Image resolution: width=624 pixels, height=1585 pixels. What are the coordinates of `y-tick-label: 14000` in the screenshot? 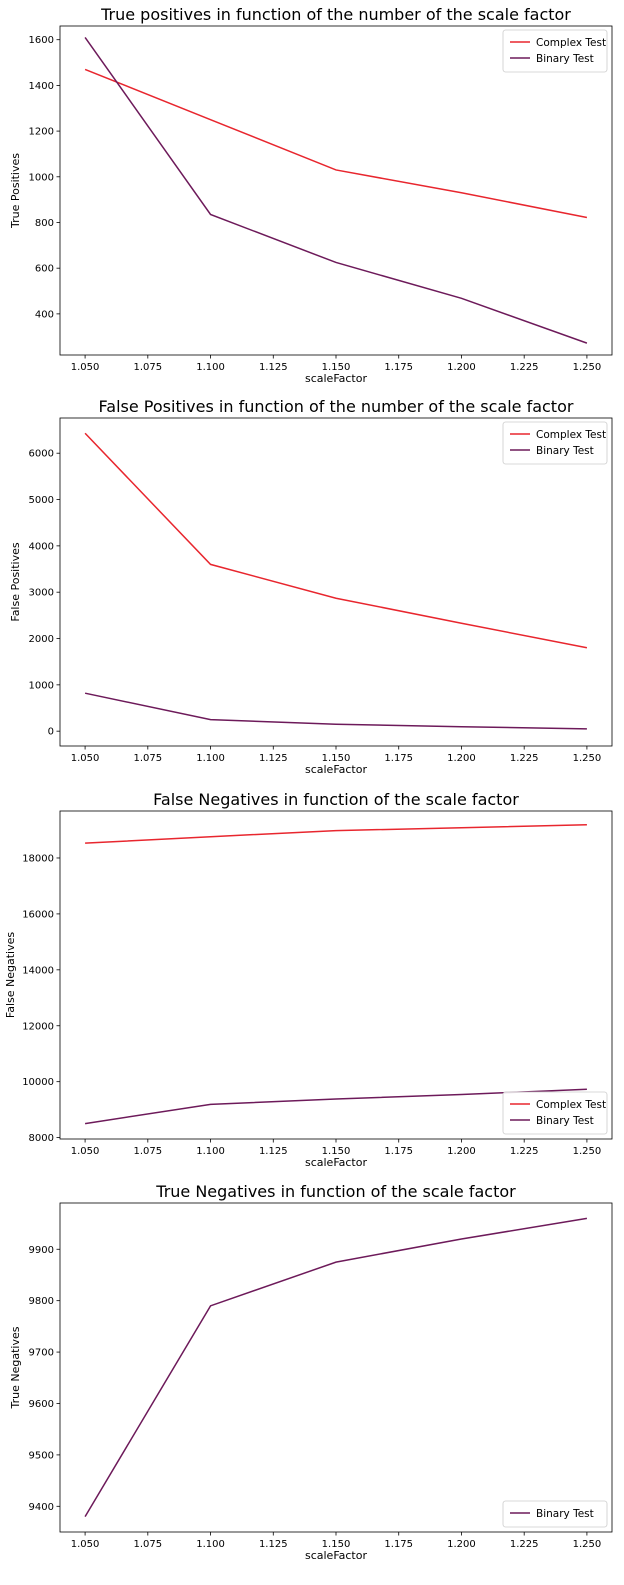 It's located at (38, 970).